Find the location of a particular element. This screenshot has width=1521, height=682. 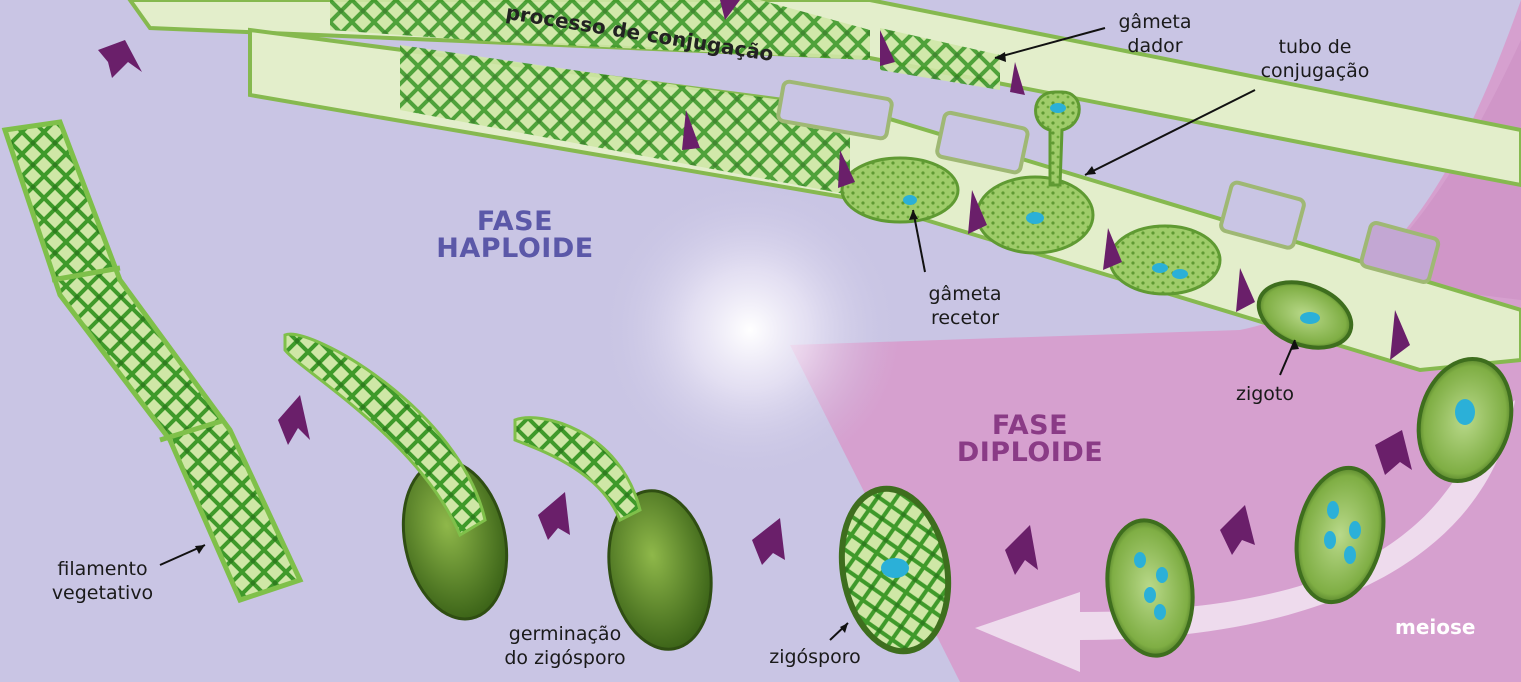

light-glow is located at coordinates (750, 330).